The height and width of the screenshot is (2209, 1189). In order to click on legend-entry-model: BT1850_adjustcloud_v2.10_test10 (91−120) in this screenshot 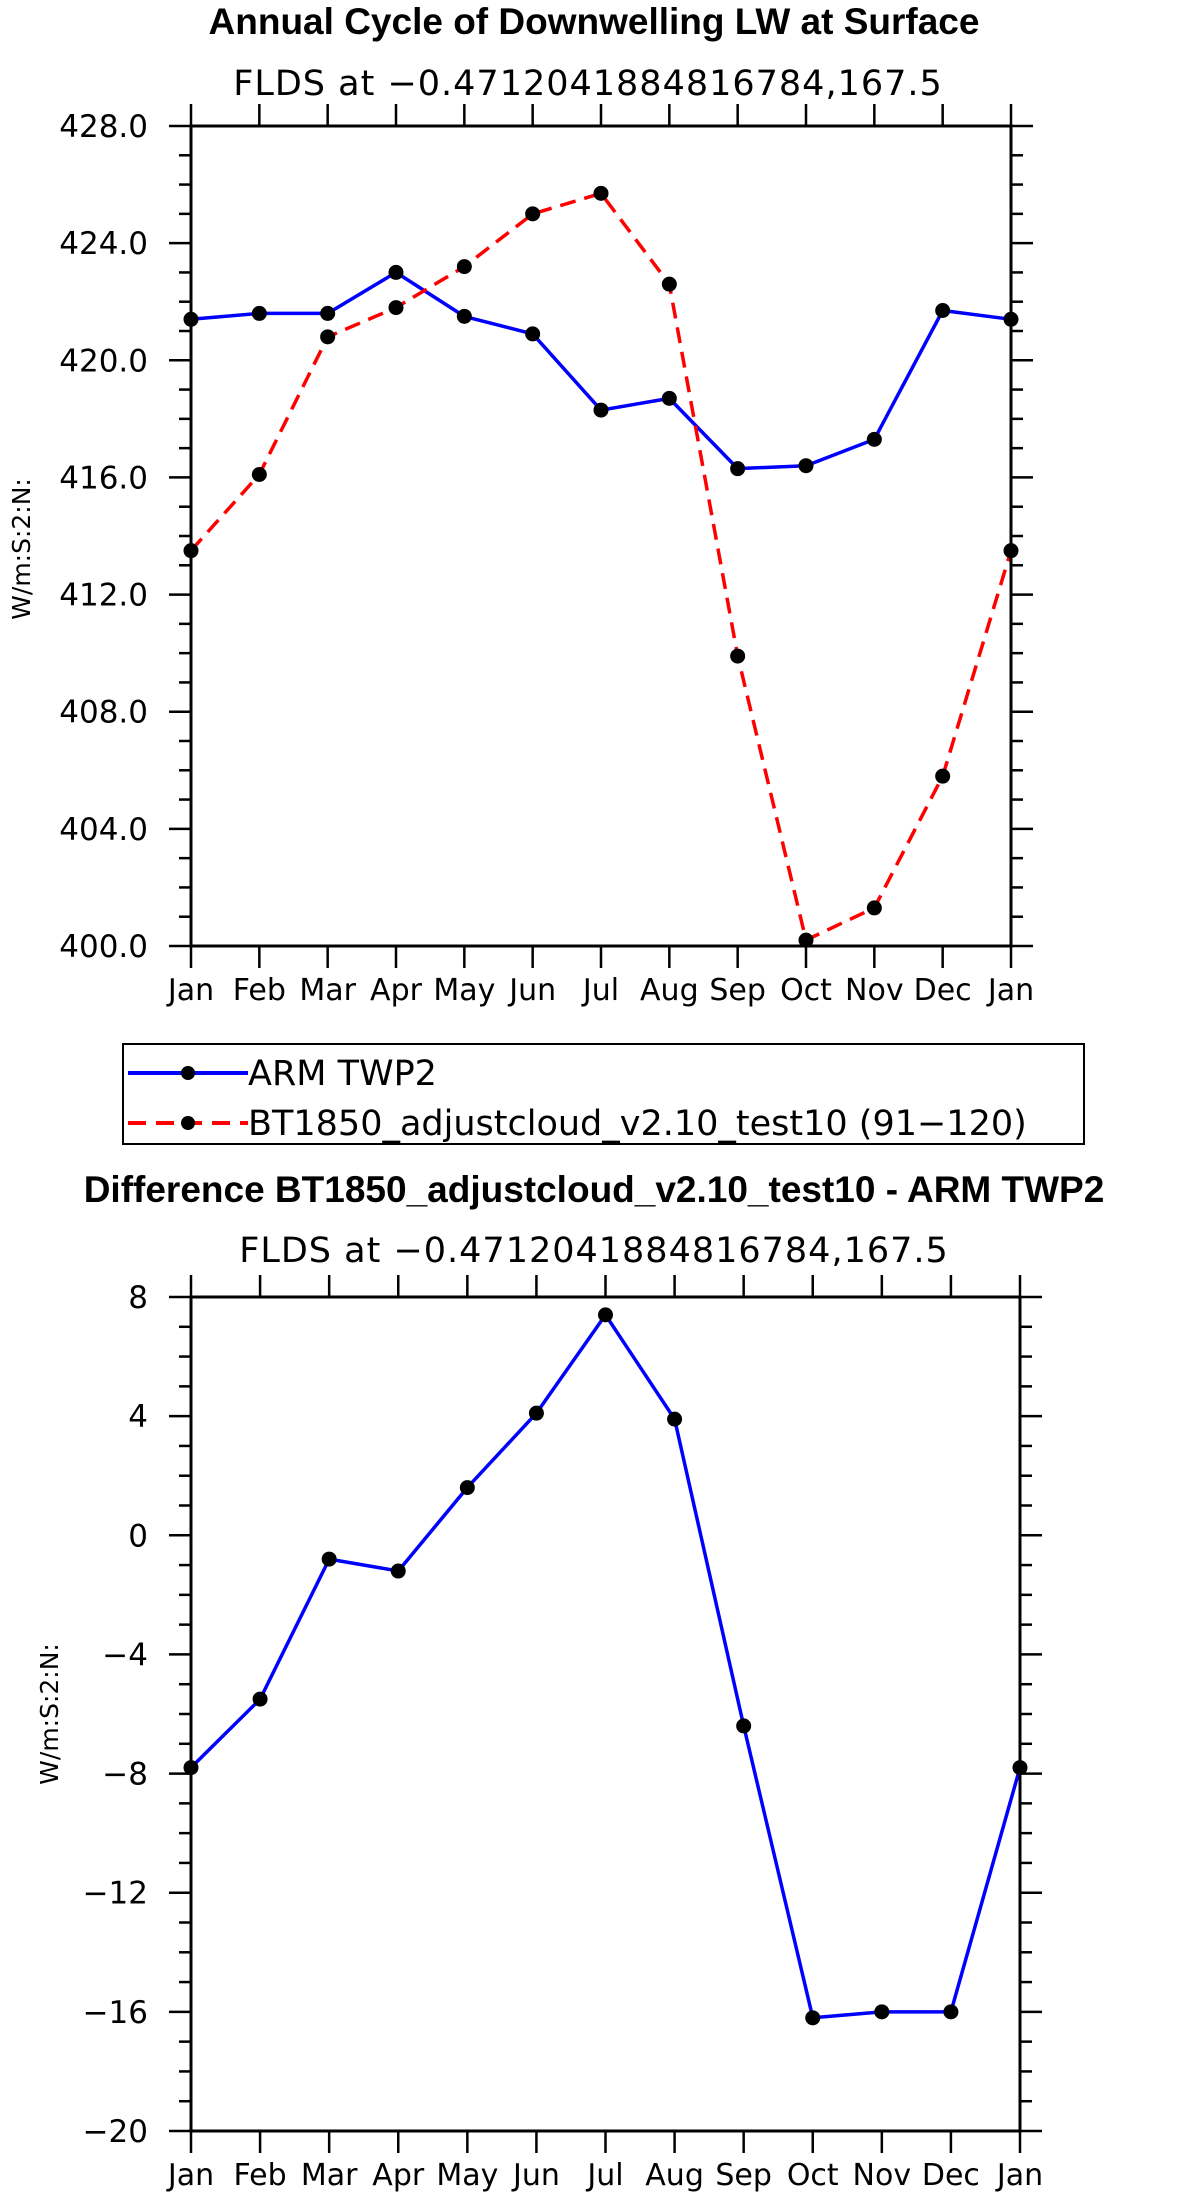, I will do `click(577, 1124)`.